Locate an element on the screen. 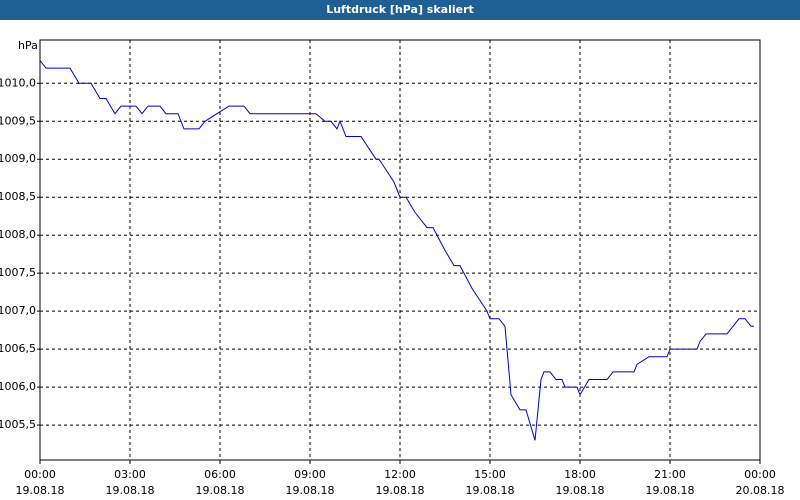 Image resolution: width=800 pixels, height=500 pixels. title-bar is located at coordinates (400, 10).